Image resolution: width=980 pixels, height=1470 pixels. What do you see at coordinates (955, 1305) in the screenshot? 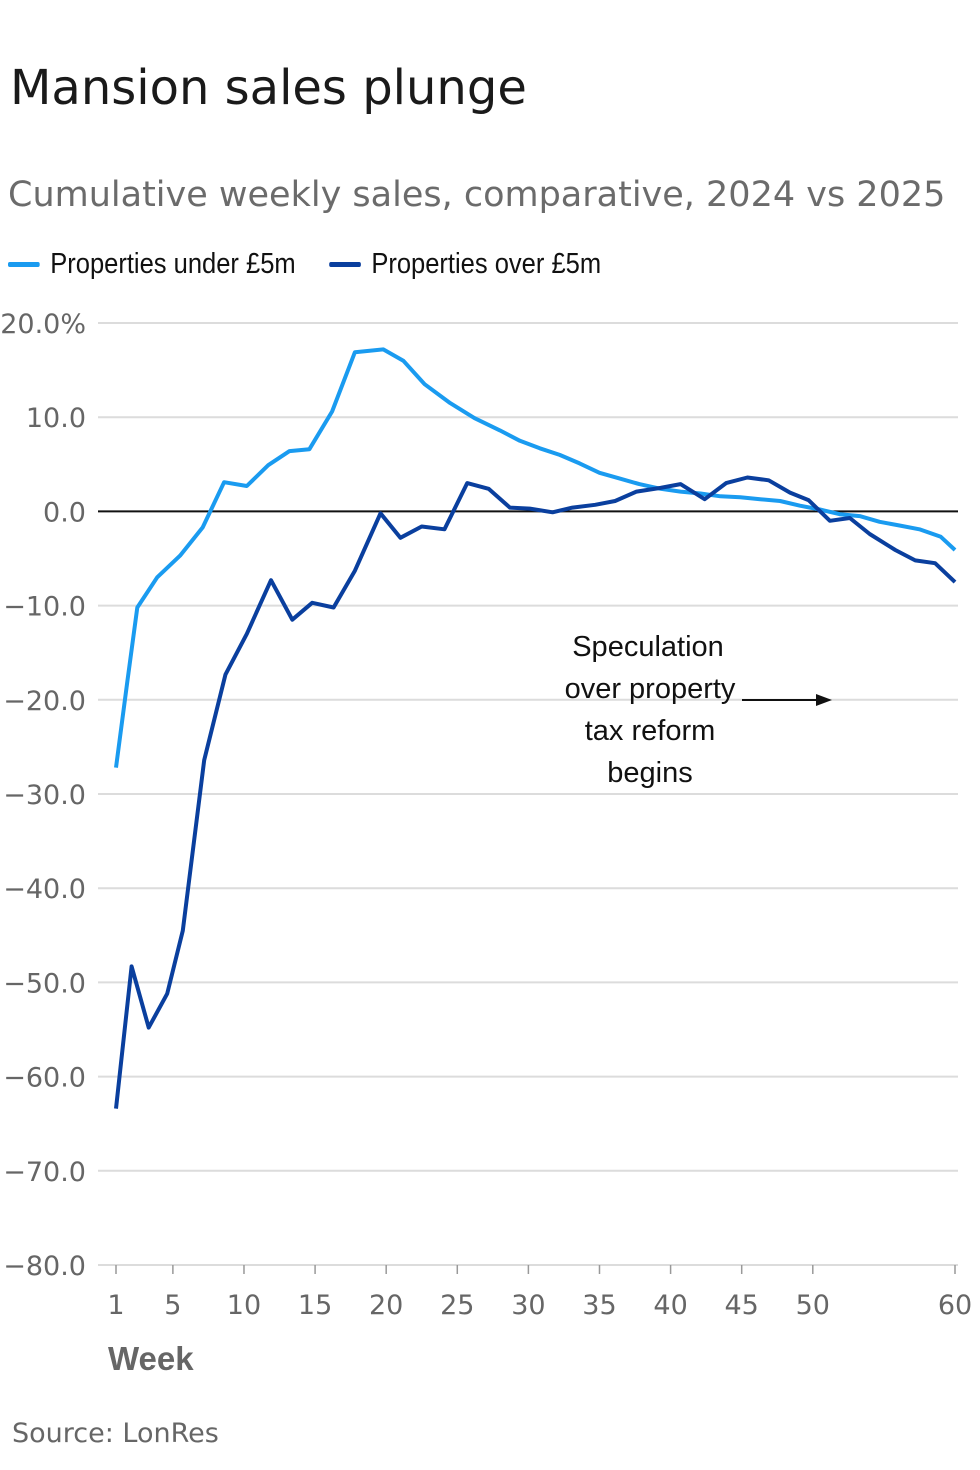
I see `x-tick-label: 60` at bounding box center [955, 1305].